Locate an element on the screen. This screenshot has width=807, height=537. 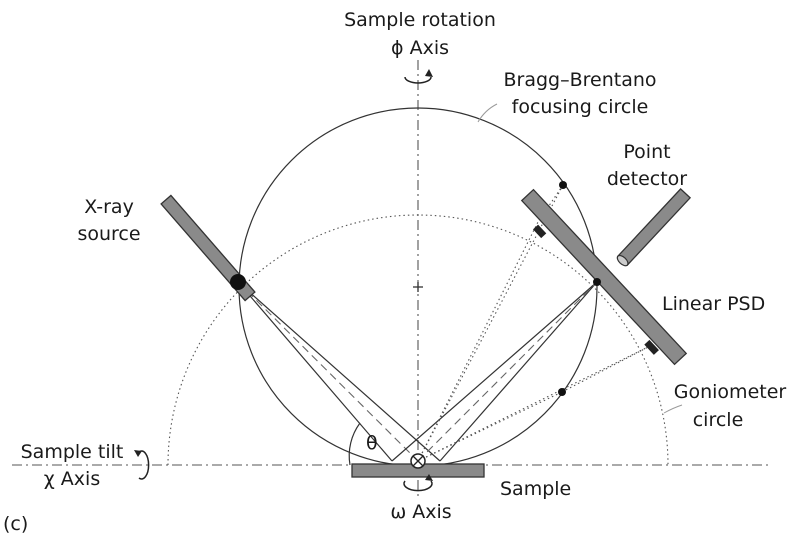
focusing-circle-leader is located at coordinates (487, 113).